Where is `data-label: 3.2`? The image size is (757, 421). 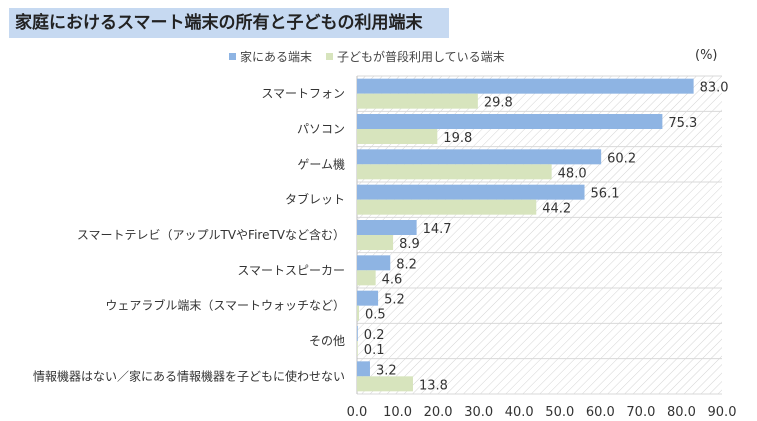 data-label: 3.2 is located at coordinates (386, 370).